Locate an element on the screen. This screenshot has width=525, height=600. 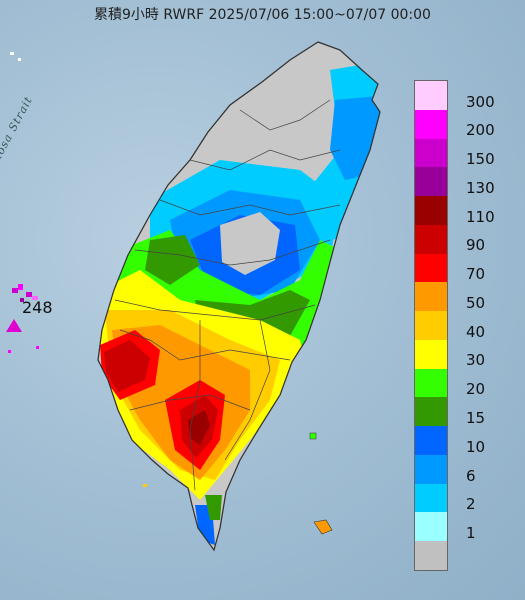
legend-tick-label: 50 is located at coordinates (476, 302).